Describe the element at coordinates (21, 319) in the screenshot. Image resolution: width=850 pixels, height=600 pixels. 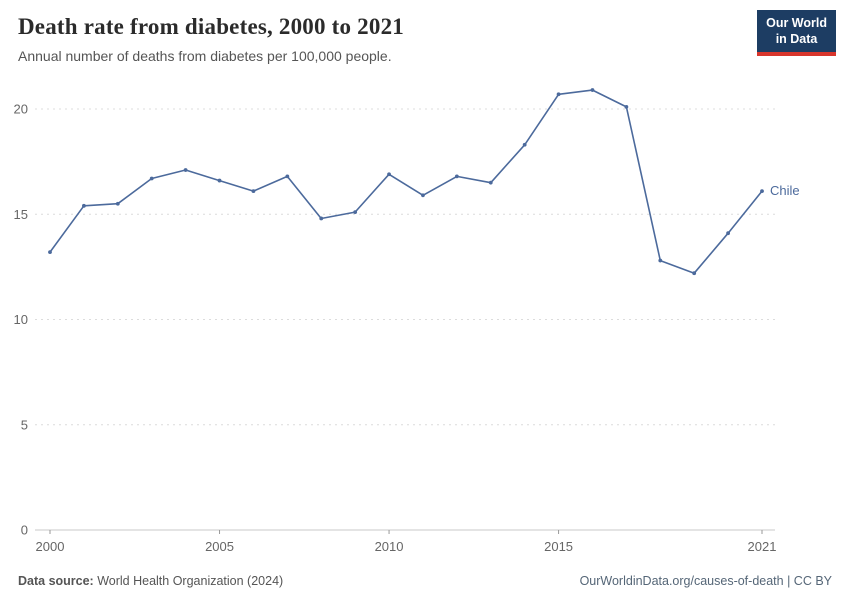
I see `y-tick-label: 10` at that location.